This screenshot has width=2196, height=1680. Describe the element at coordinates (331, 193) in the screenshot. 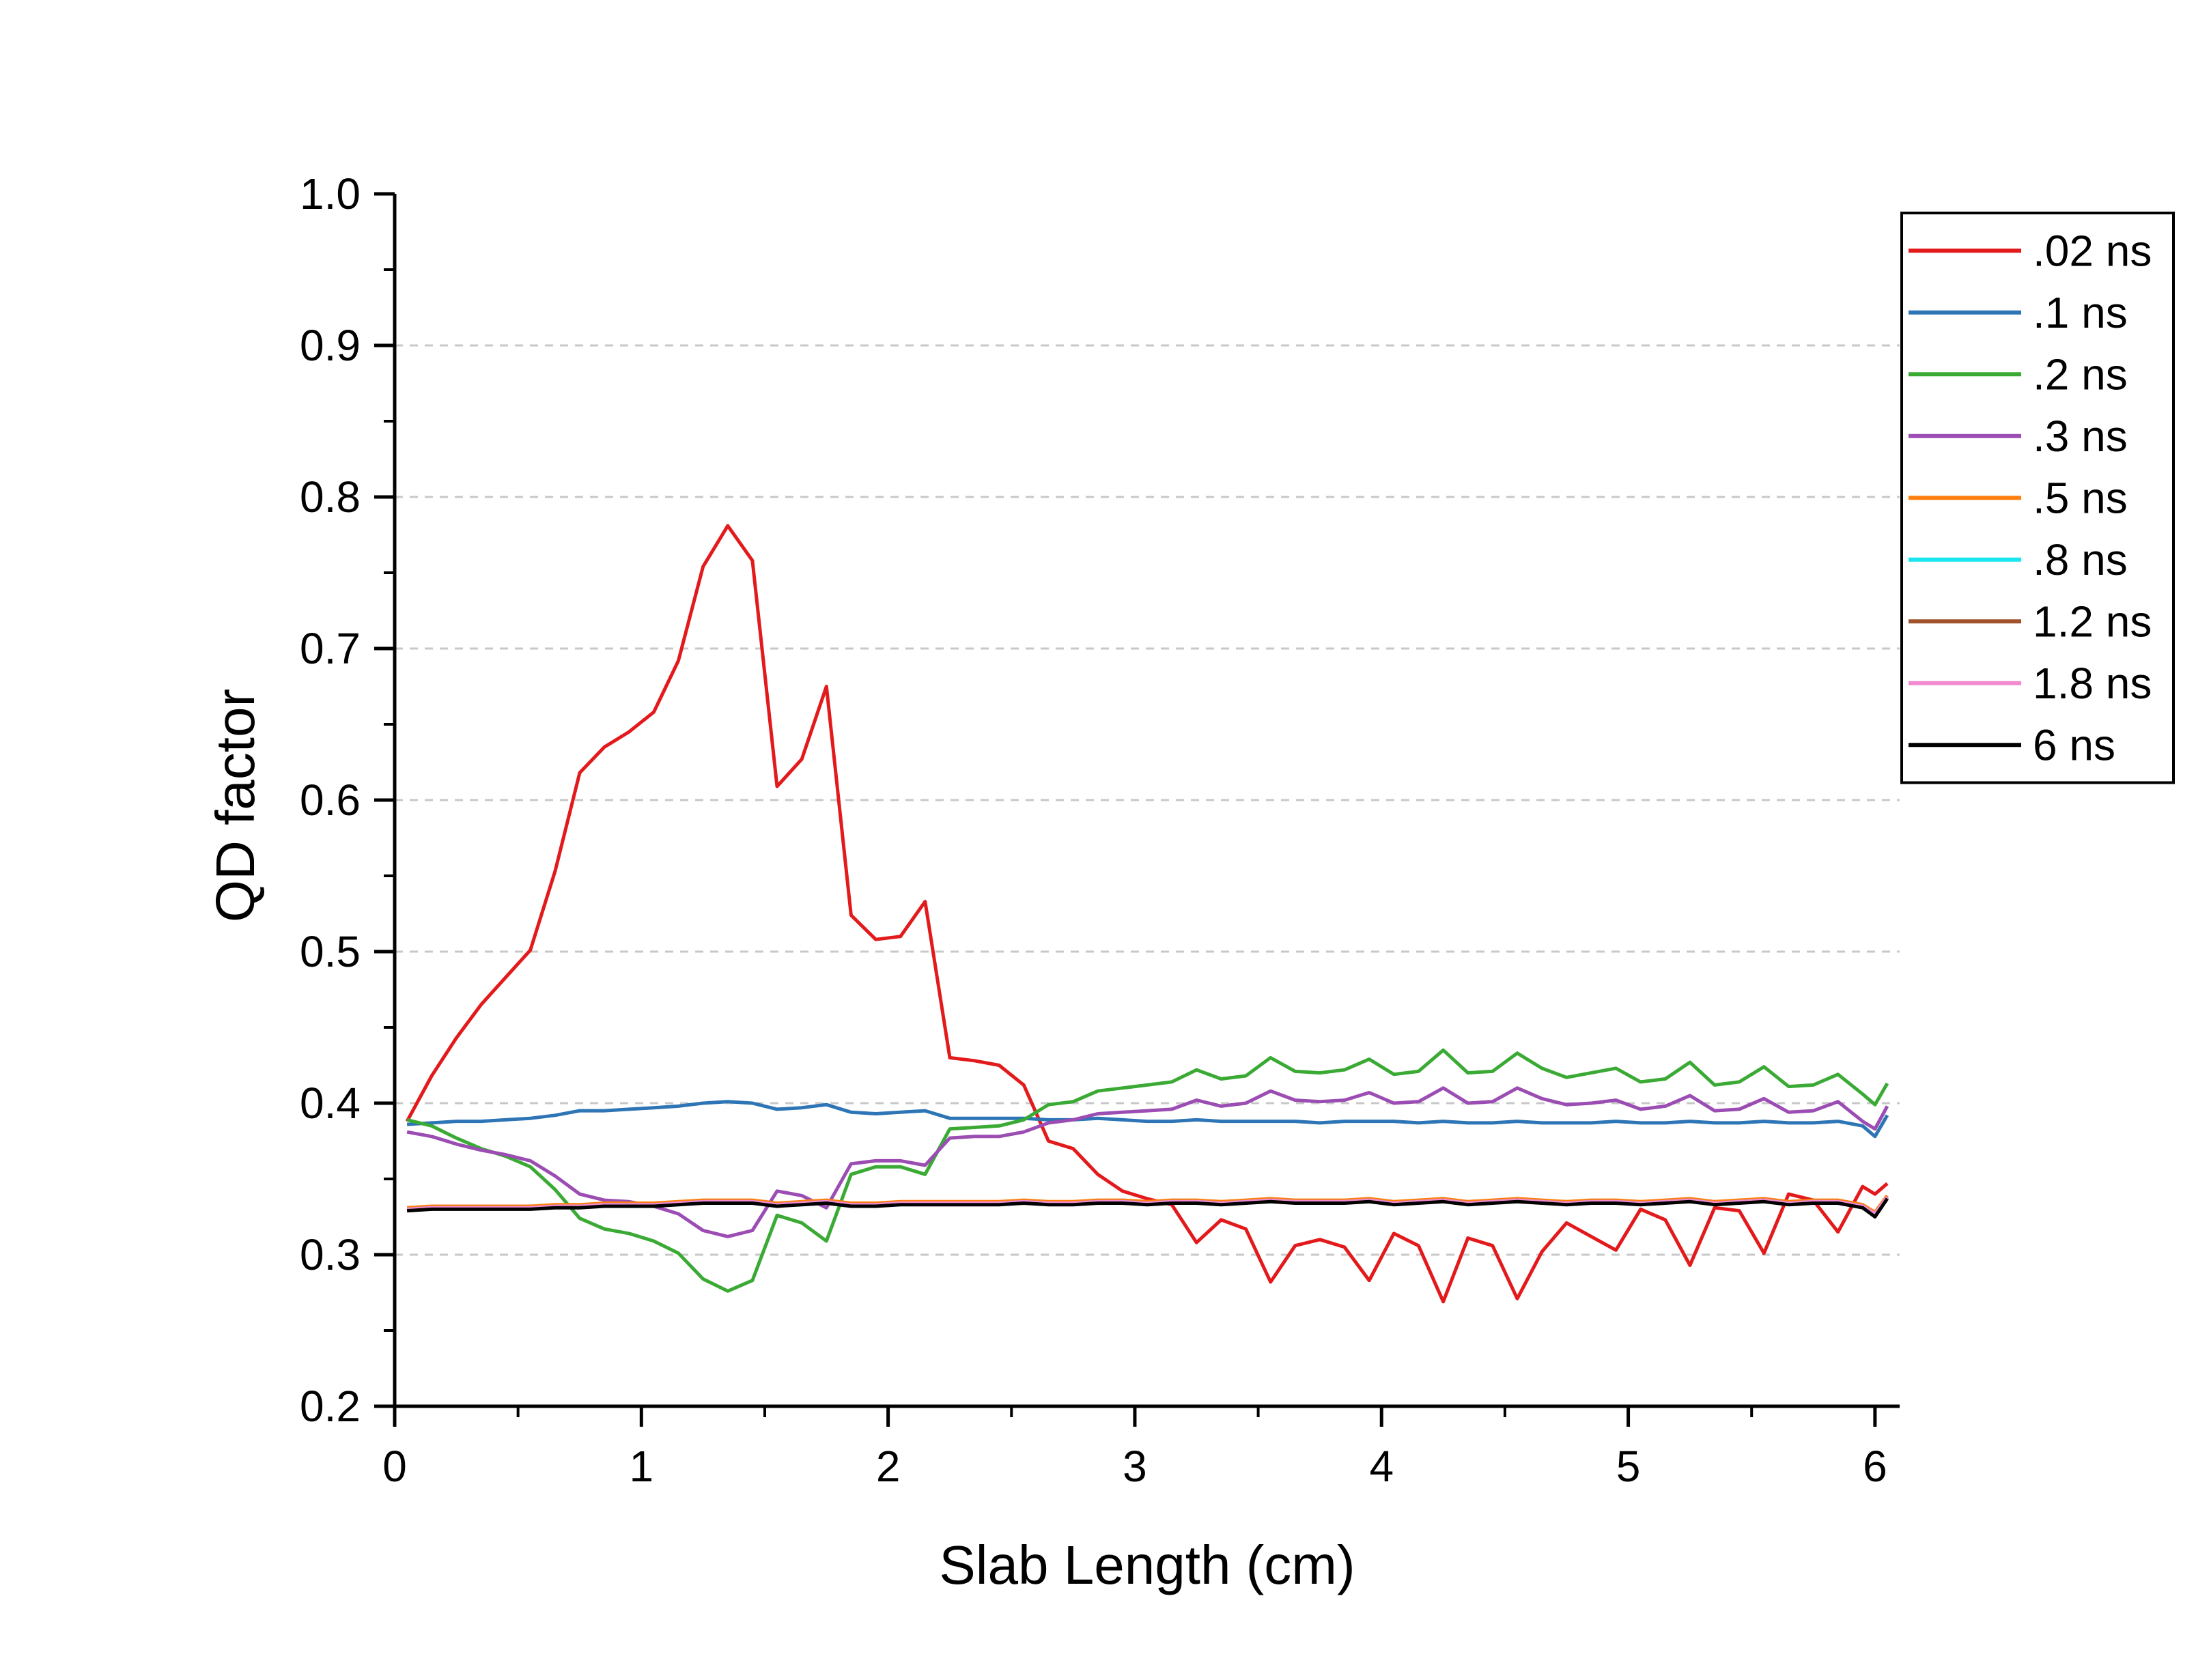

I see `y-tick-label: 1.0` at that location.